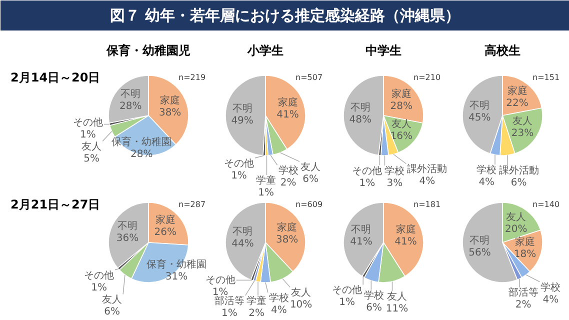  Describe the element at coordinates (479, 118) in the screenshot. I see `data-label: 45%` at that location.